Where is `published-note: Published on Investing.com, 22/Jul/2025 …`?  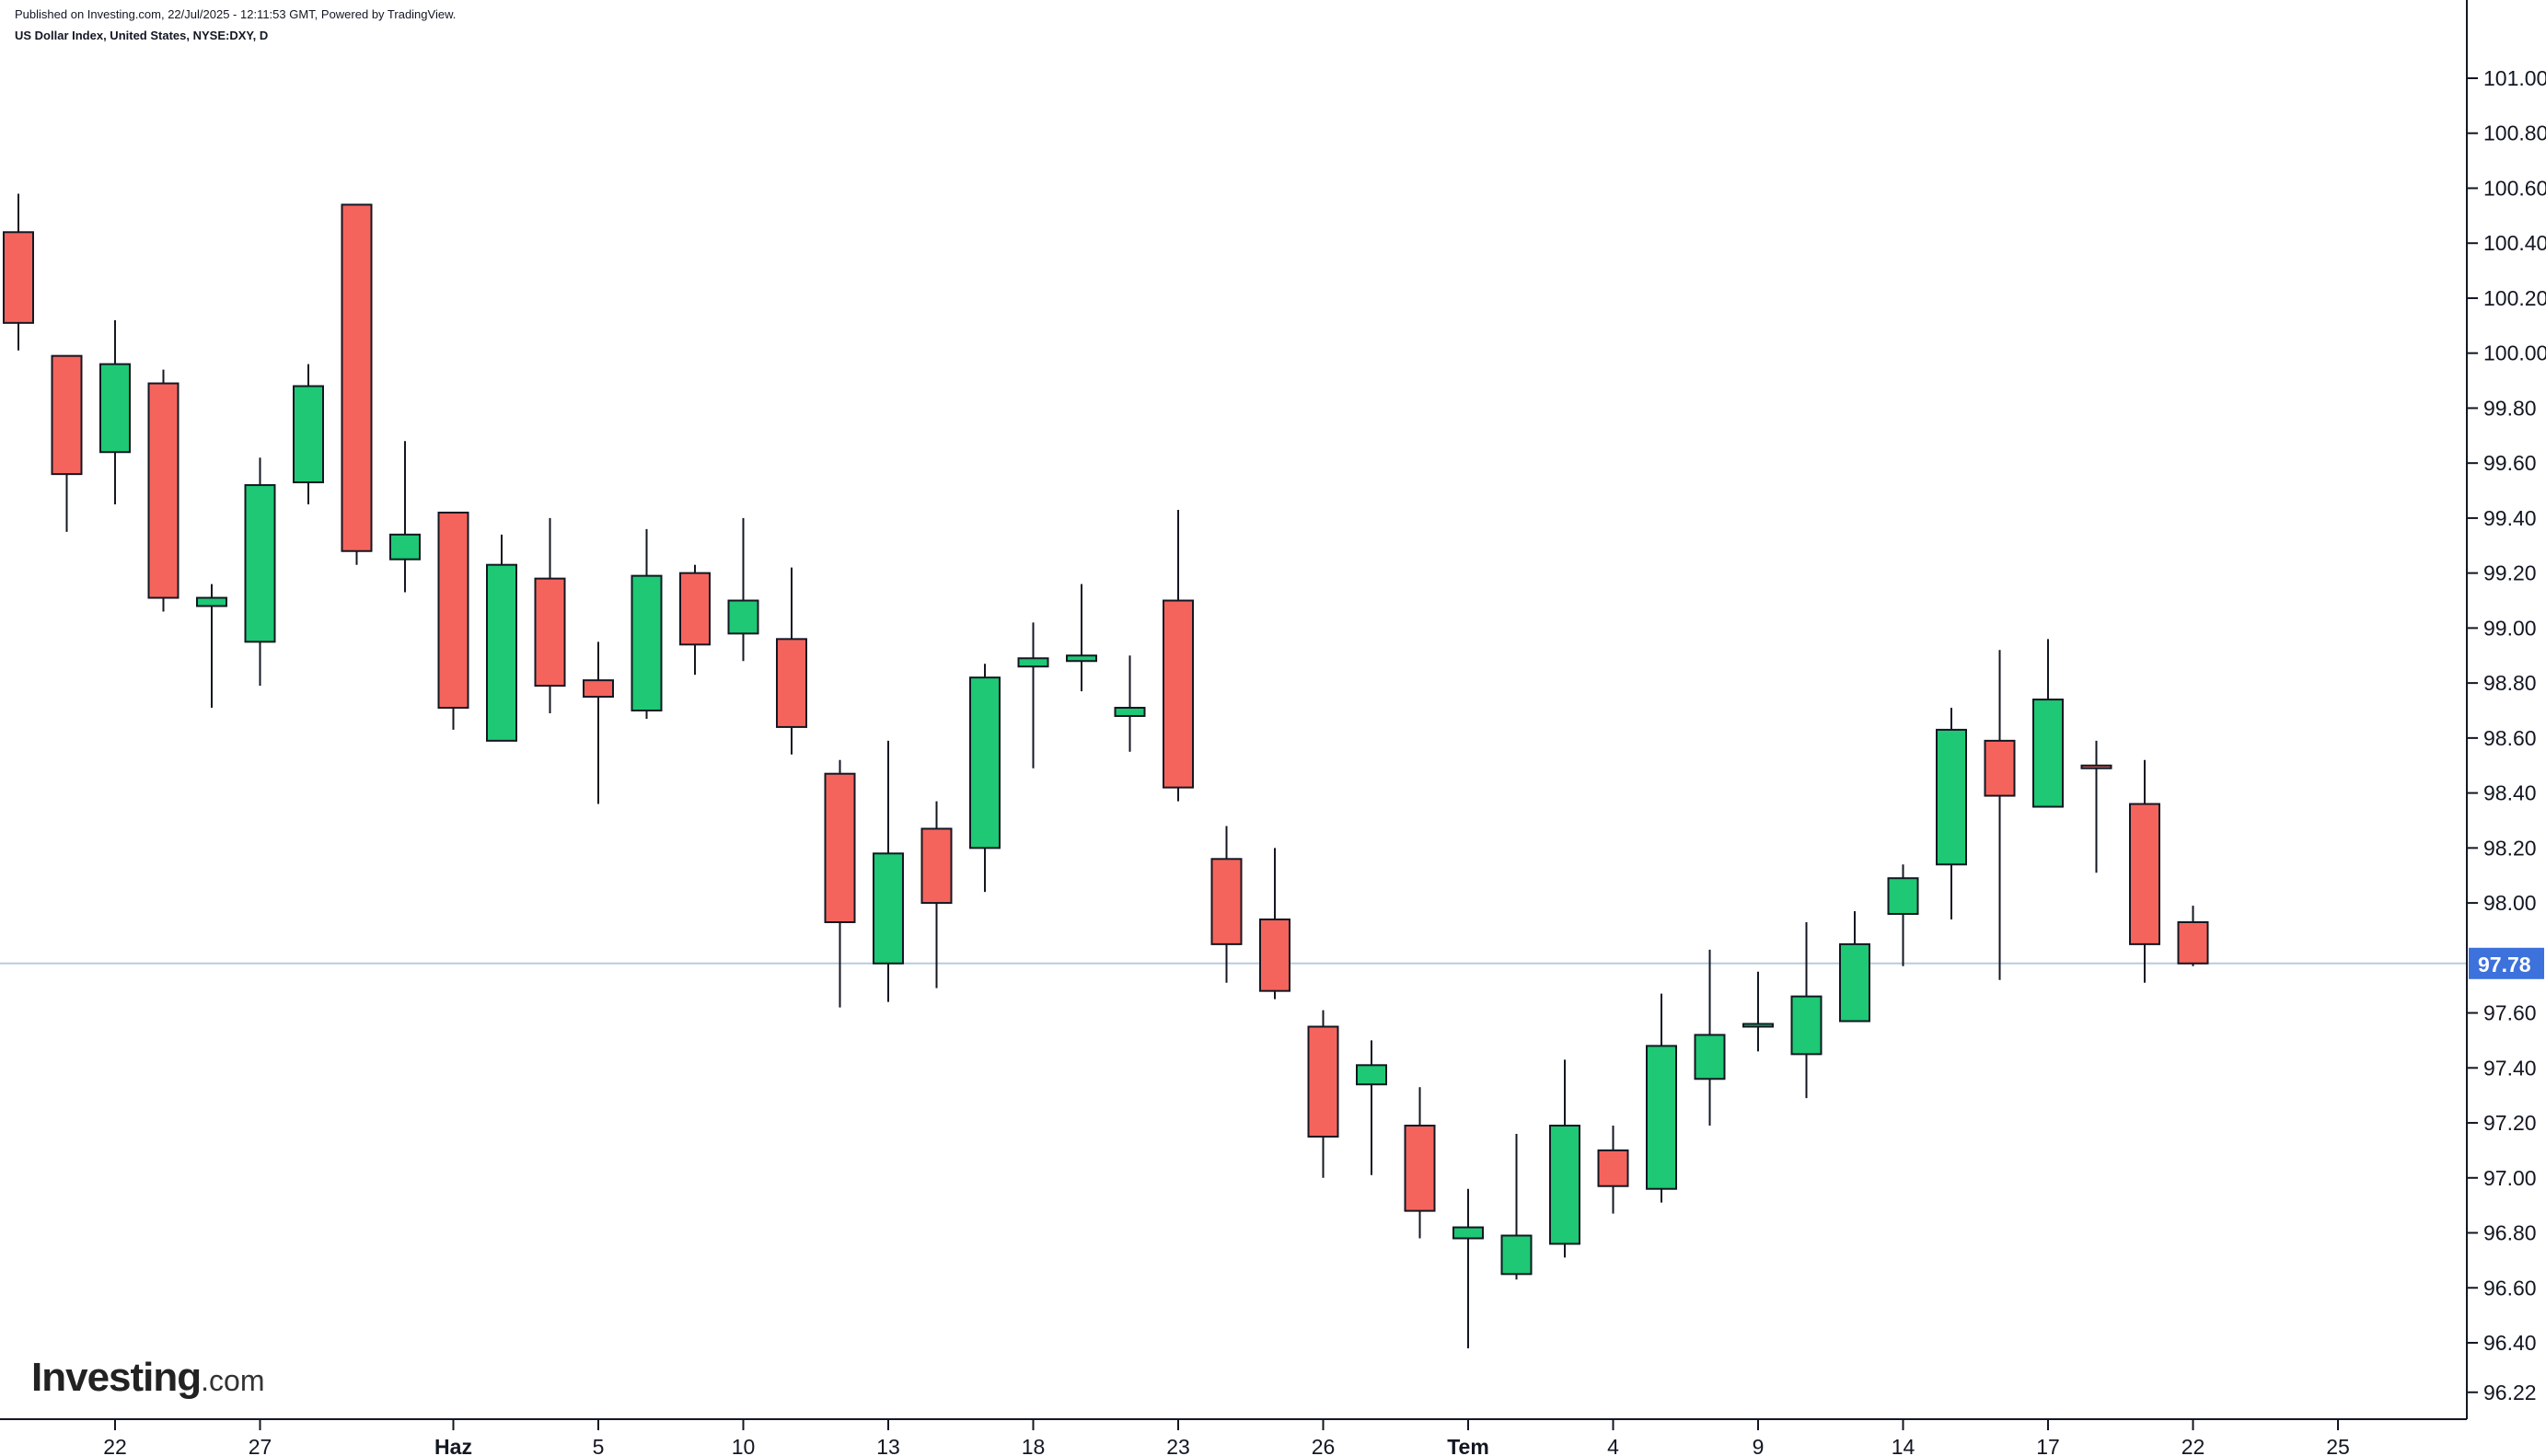 published-note: Published on Investing.com, 22/Jul/2025 … is located at coordinates (236, 14).